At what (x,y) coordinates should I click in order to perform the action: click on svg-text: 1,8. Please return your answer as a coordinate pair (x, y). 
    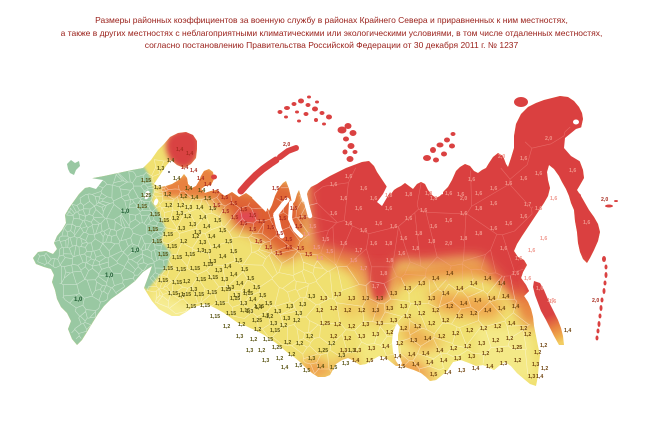
    Looking at the image, I should click on (389, 261).